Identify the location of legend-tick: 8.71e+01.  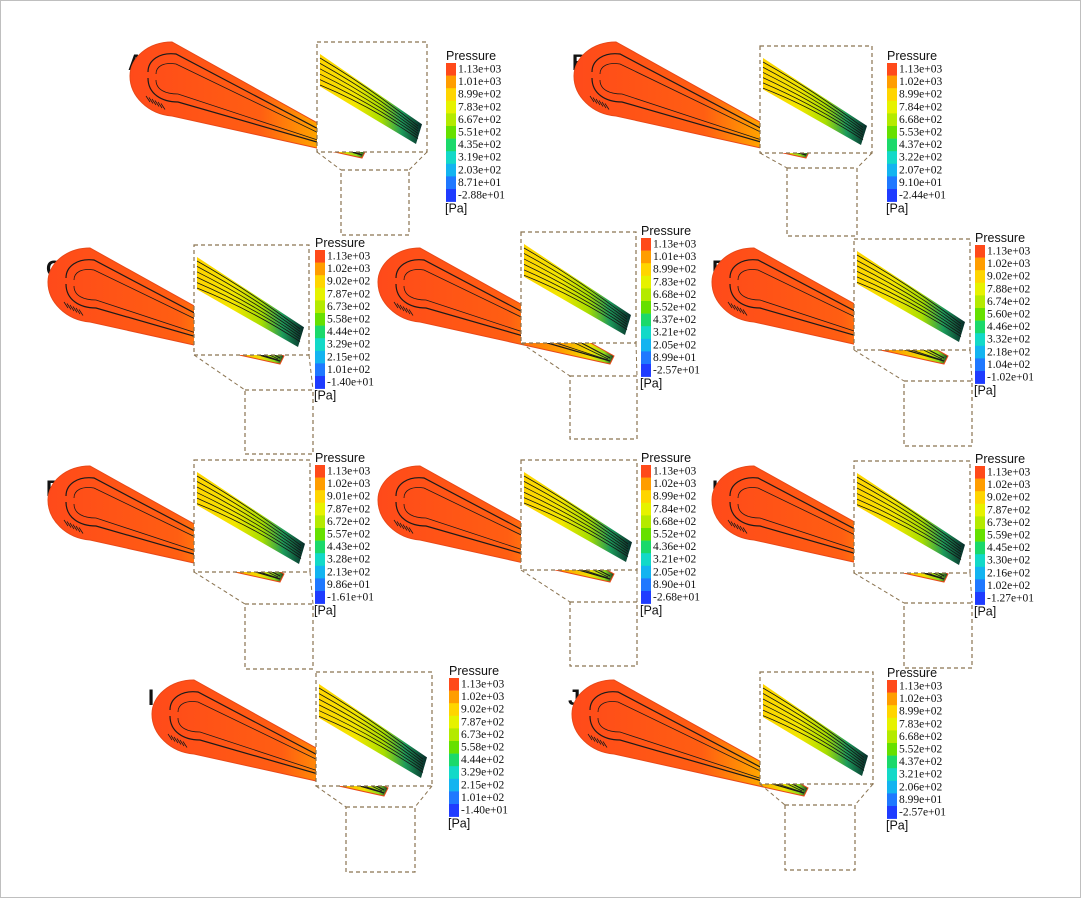
(479, 183).